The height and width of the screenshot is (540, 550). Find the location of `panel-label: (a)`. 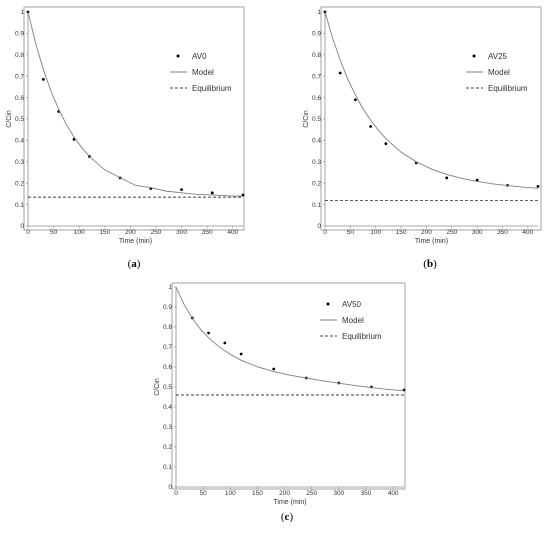

panel-label: (a) is located at coordinates (134, 264).